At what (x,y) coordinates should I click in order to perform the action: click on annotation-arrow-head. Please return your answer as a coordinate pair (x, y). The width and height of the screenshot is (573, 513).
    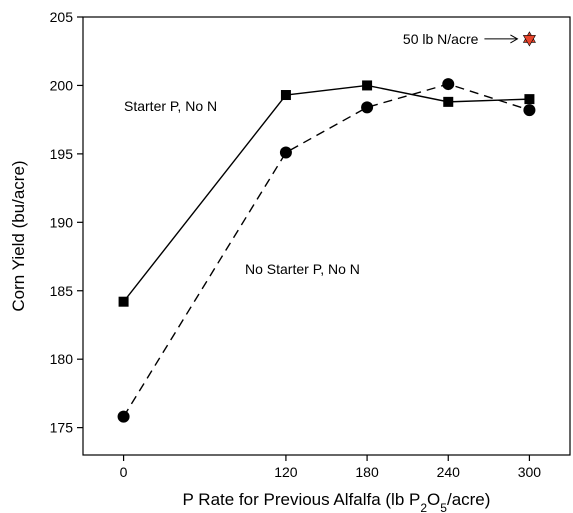
    Looking at the image, I should click on (514, 39).